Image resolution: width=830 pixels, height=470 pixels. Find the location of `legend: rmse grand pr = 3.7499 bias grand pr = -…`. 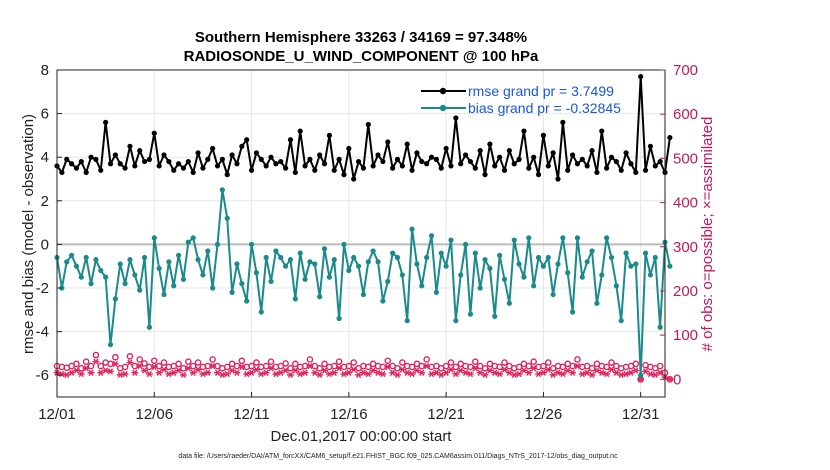

legend: rmse grand pr = 3.7499 bias grand pr = -… is located at coordinates (521, 99).